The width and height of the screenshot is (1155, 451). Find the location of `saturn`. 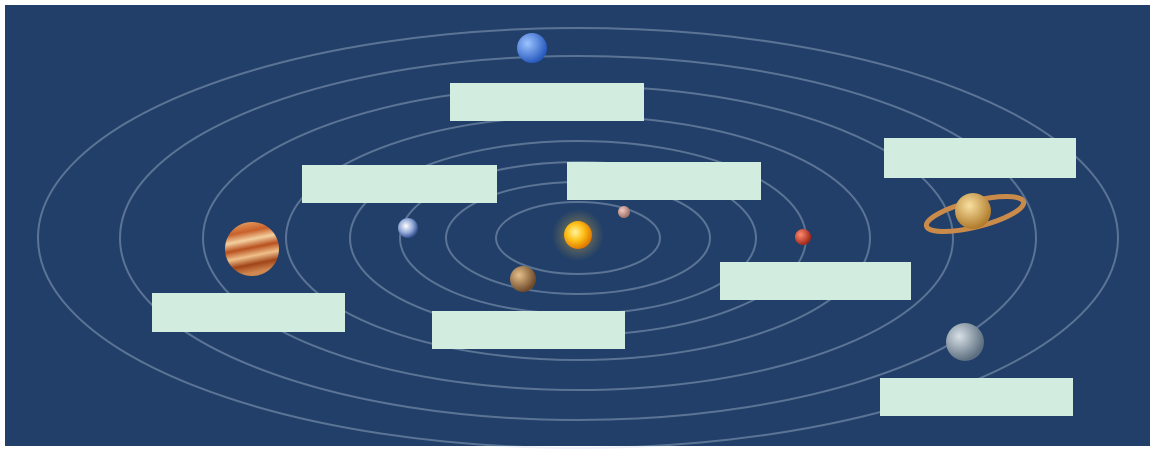

saturn is located at coordinates (975, 213).